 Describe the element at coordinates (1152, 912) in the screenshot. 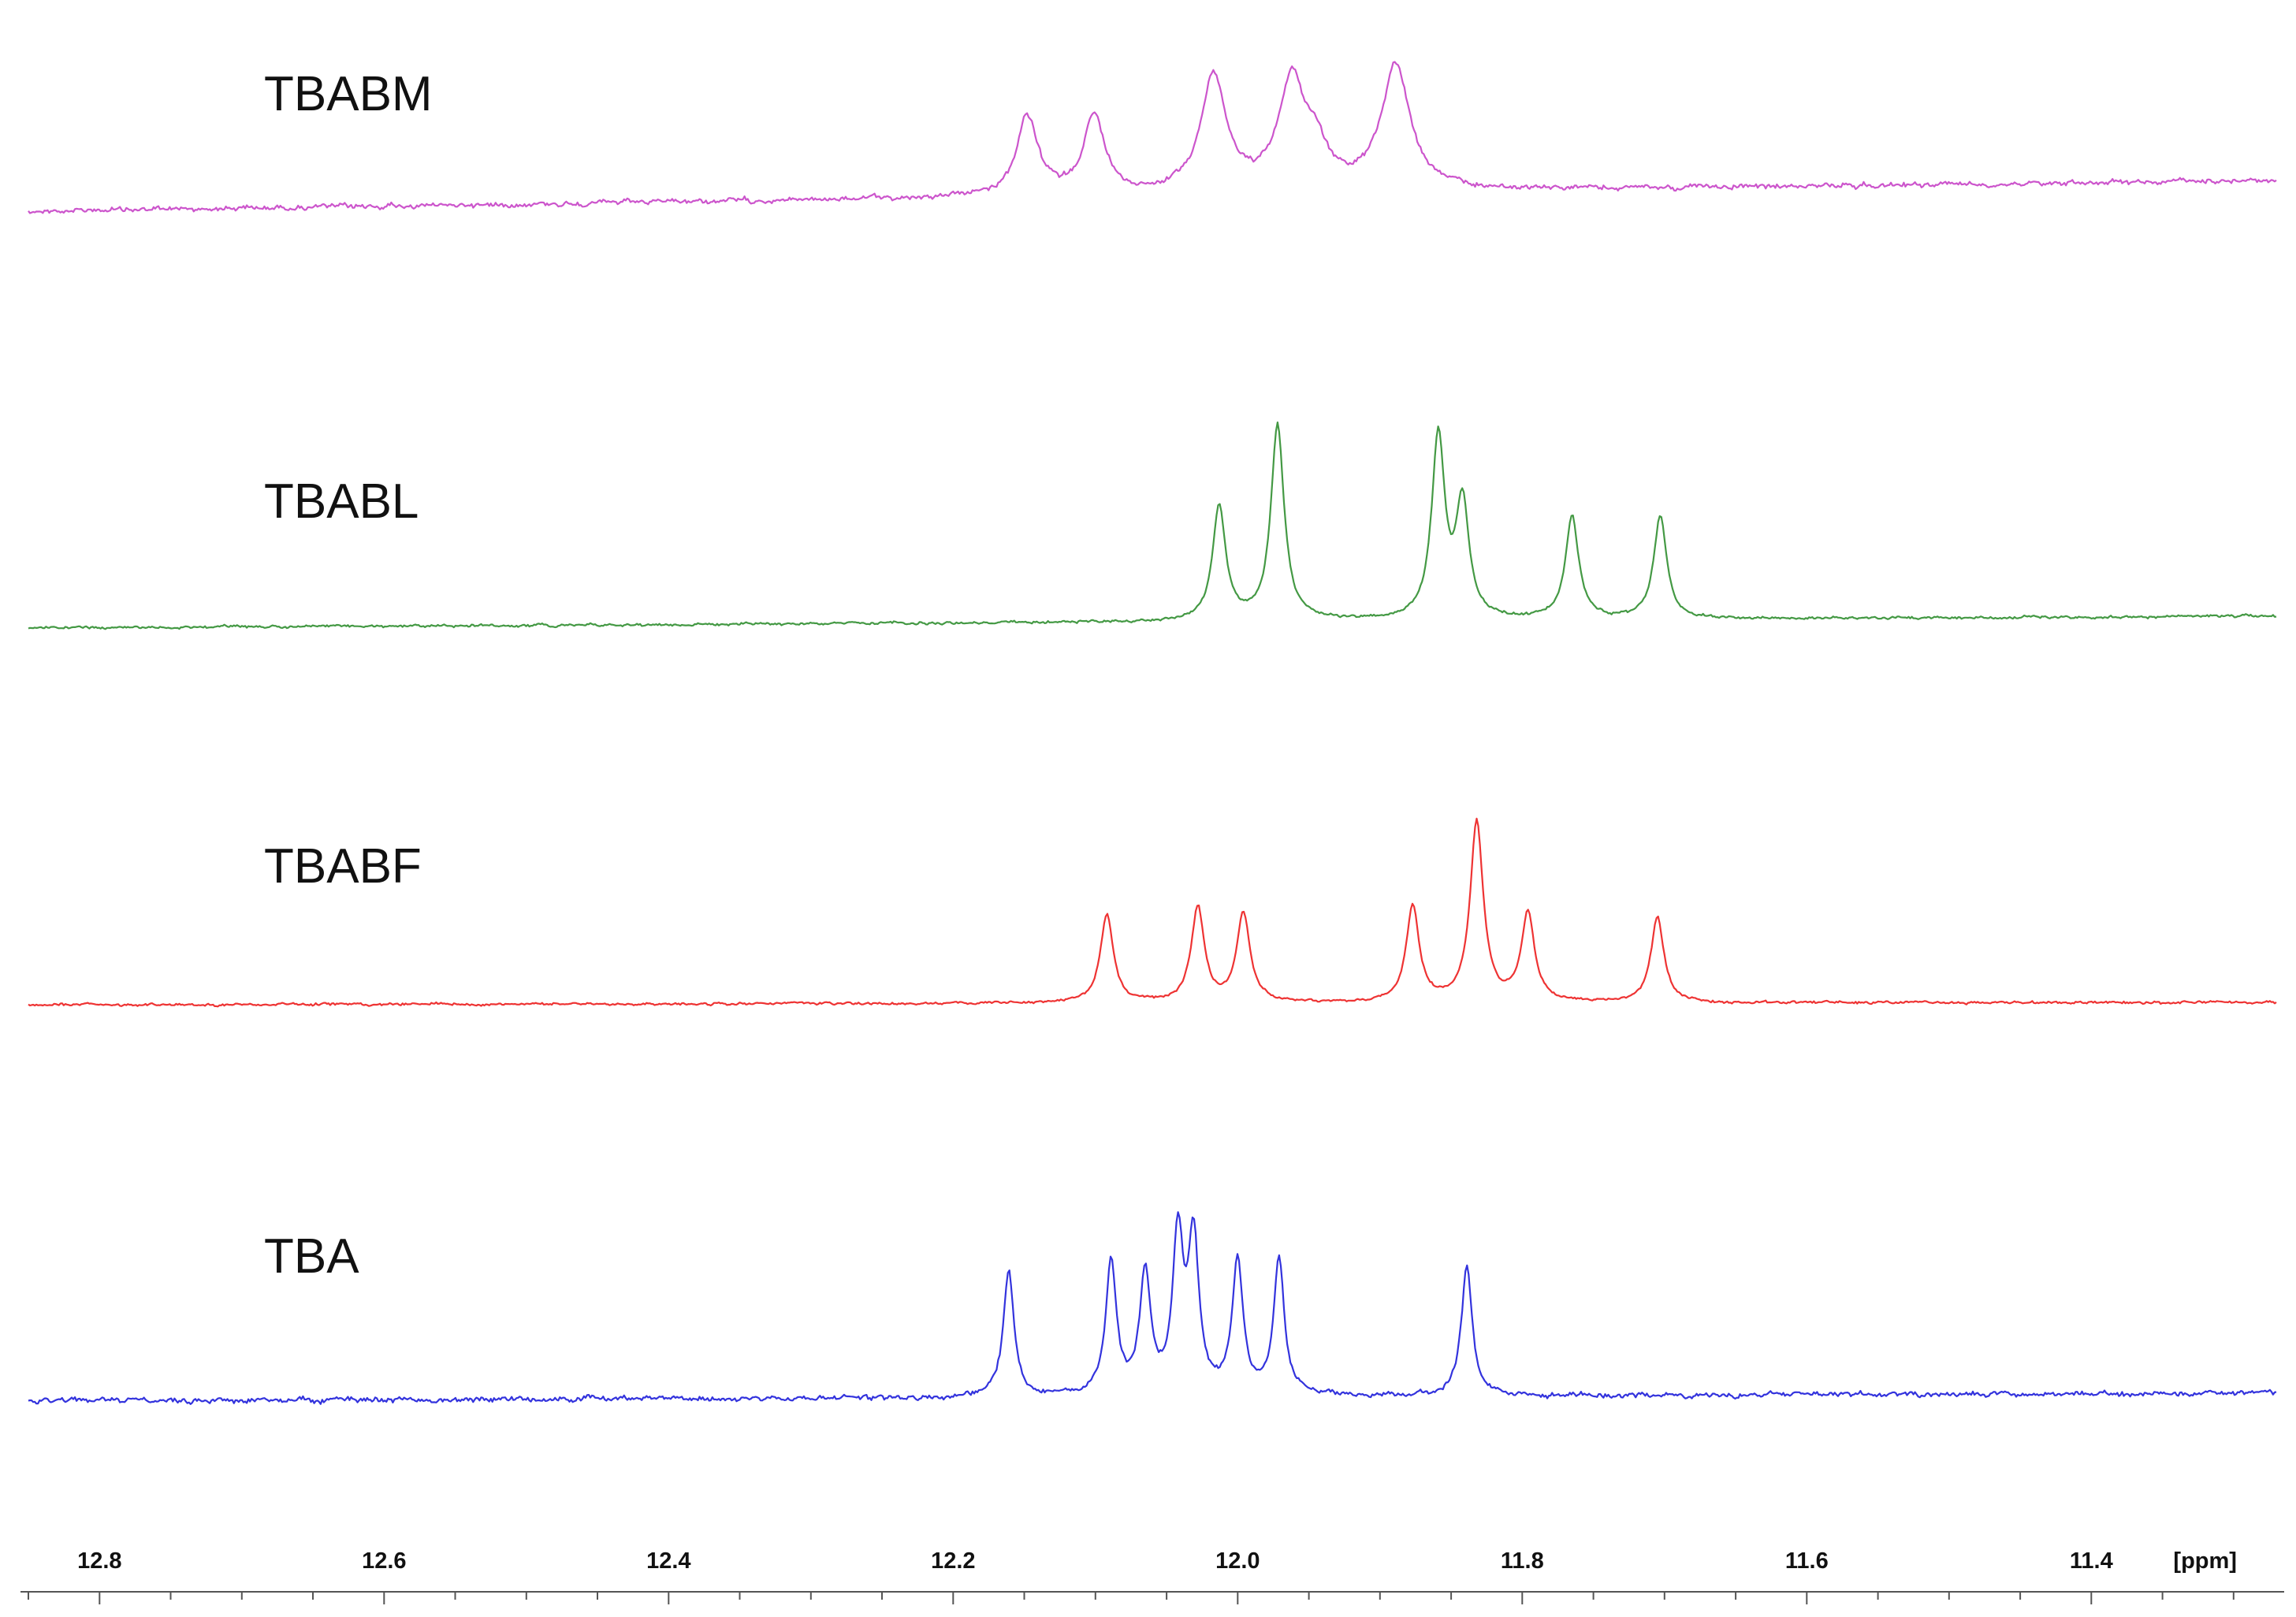

I see `spectrum-trace-tbabf` at that location.